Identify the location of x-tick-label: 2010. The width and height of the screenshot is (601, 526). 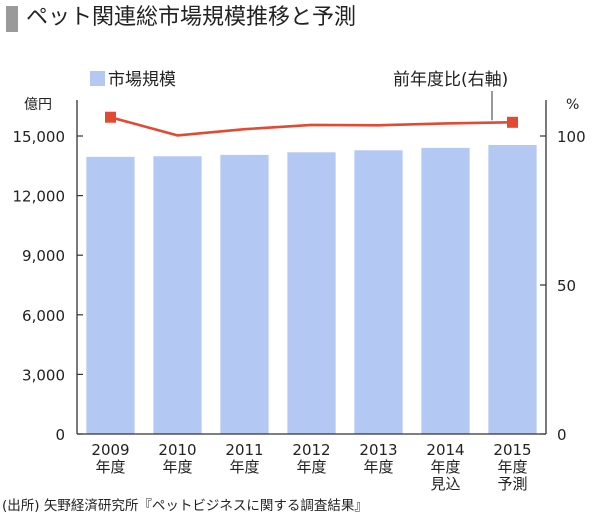
(177, 450).